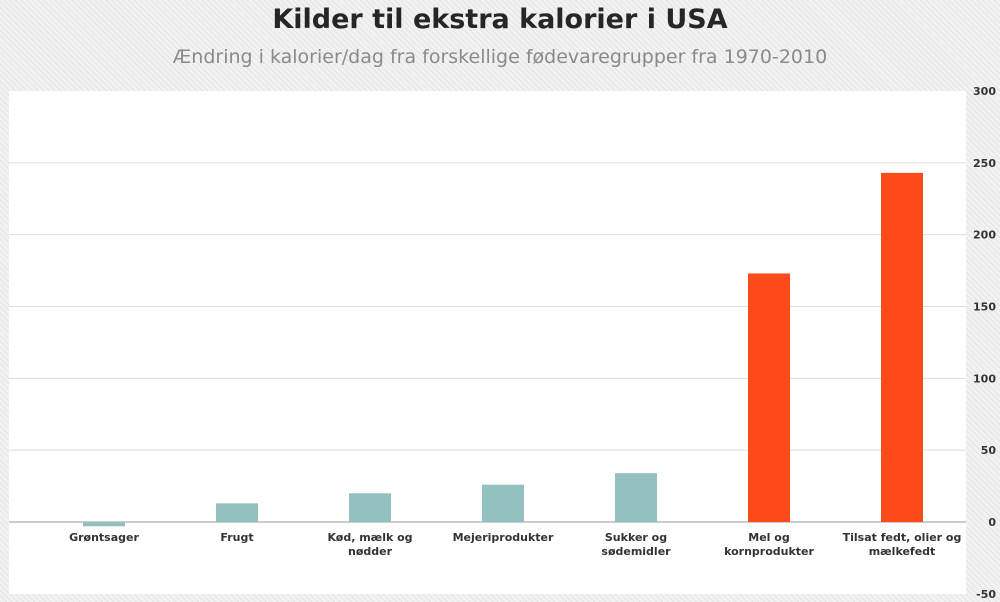  What do you see at coordinates (769, 544) in the screenshot?
I see `x-tick-label: Mel og kornprodukter` at bounding box center [769, 544].